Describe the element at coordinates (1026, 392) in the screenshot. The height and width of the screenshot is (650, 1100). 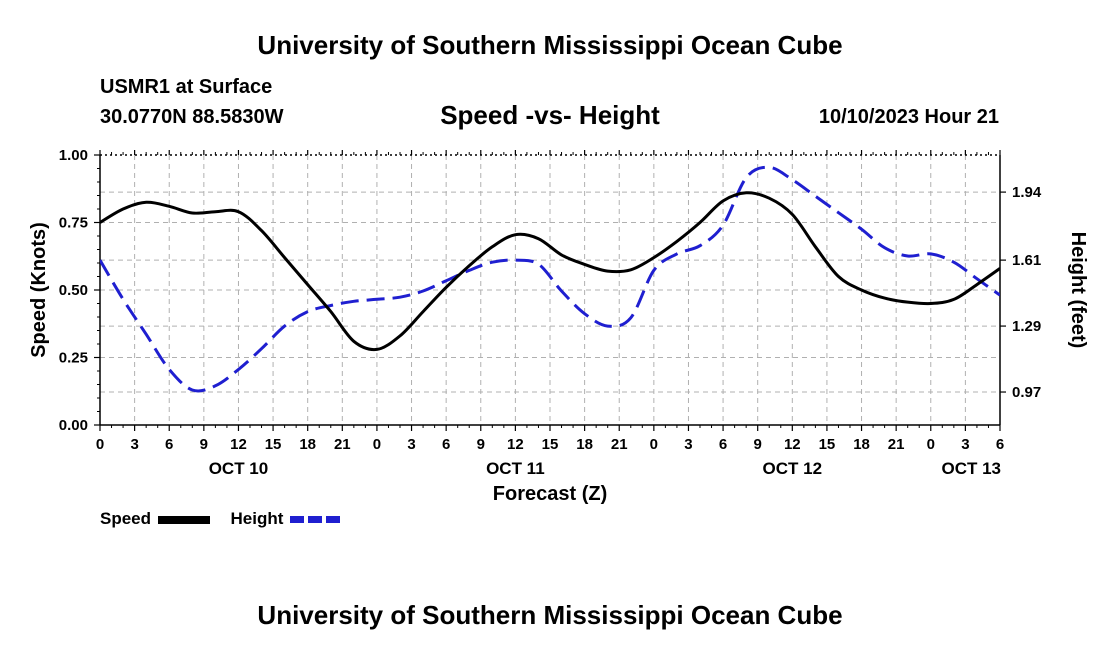
I see `y2-tick-label: 0.97` at that location.